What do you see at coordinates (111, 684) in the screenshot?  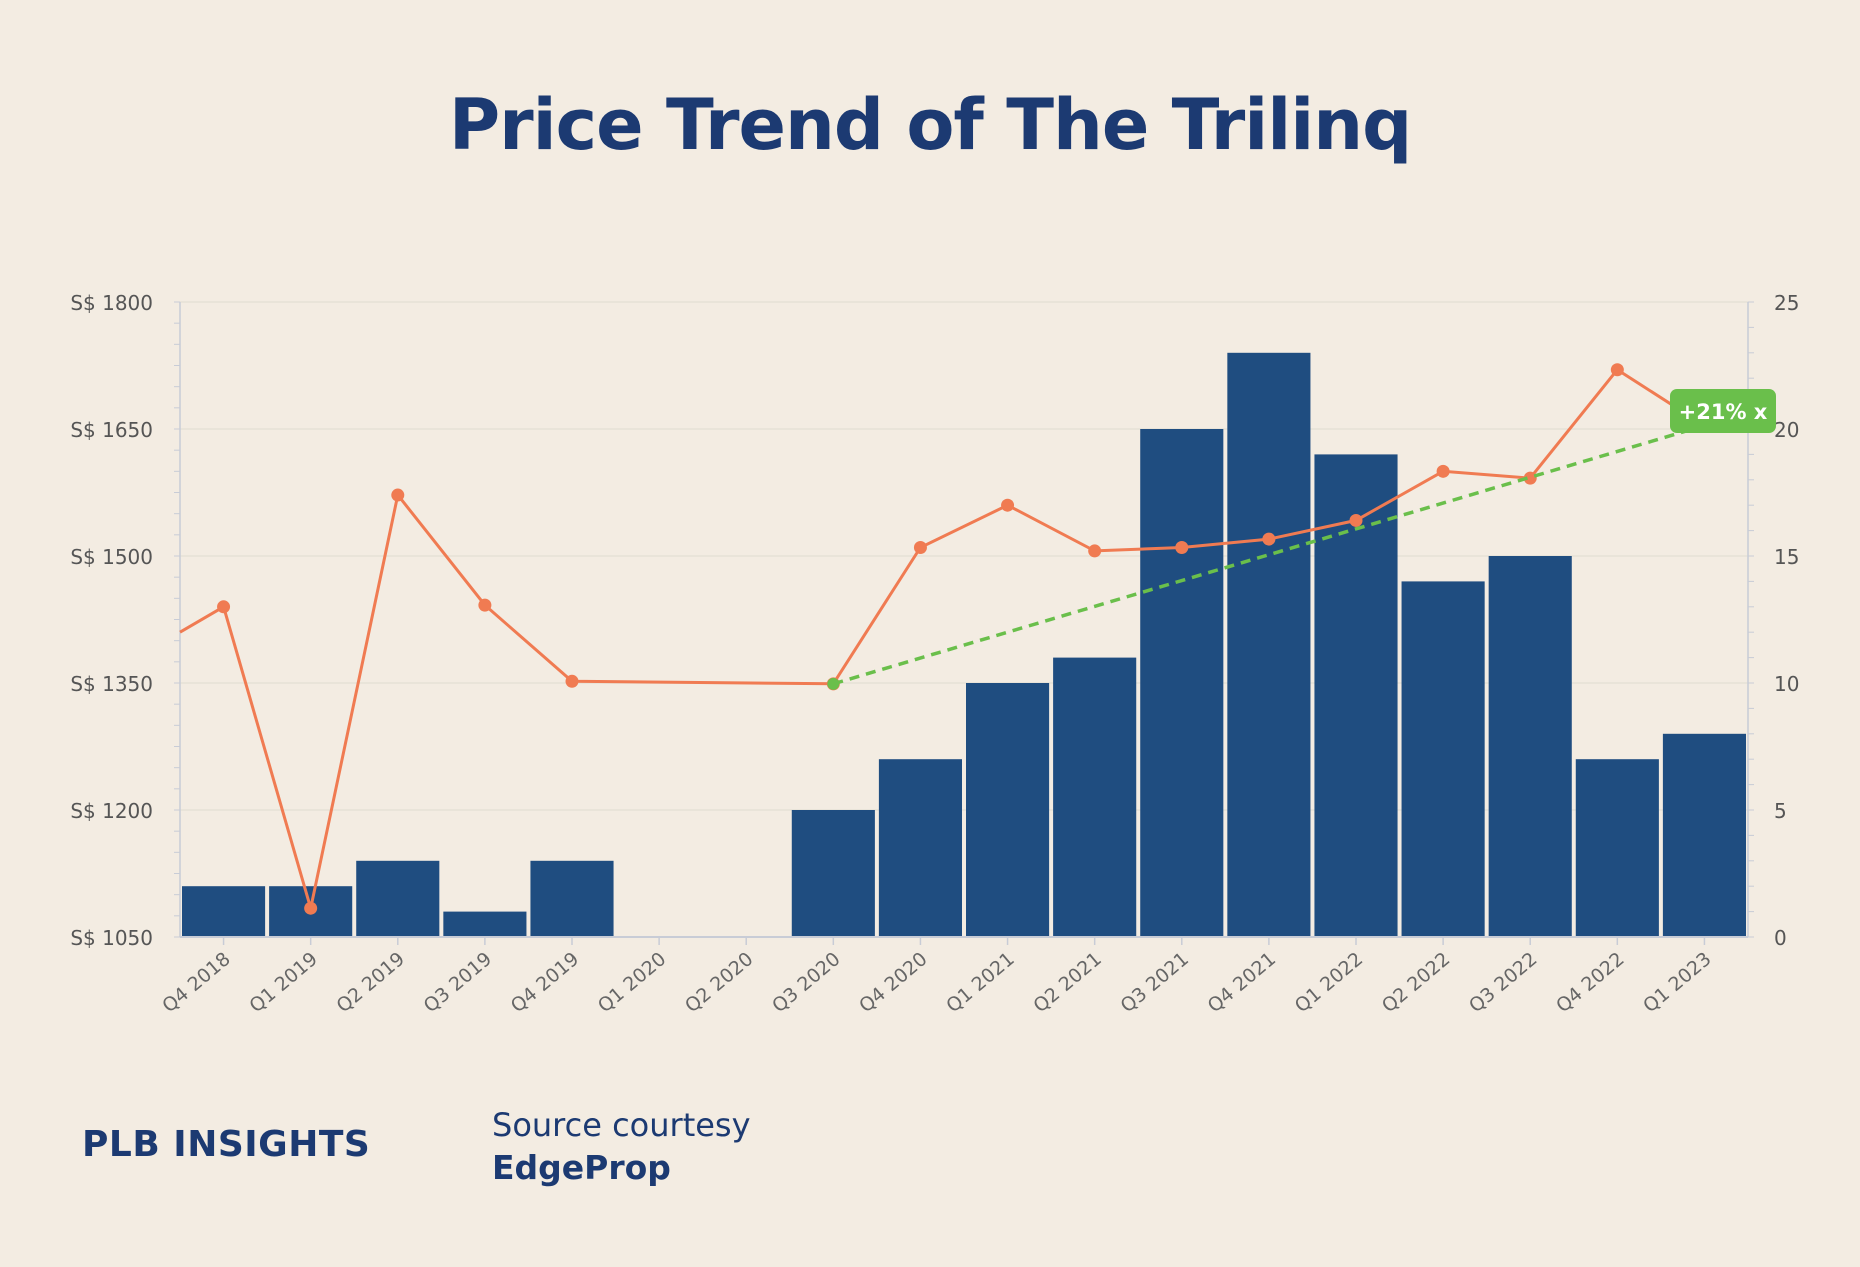 I see `left-tick-label: S$ 1350` at bounding box center [111, 684].